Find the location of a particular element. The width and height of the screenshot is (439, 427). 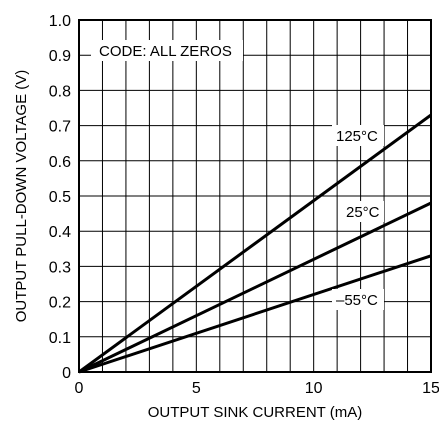

y-tick-label: 0.8 is located at coordinates (60, 91).